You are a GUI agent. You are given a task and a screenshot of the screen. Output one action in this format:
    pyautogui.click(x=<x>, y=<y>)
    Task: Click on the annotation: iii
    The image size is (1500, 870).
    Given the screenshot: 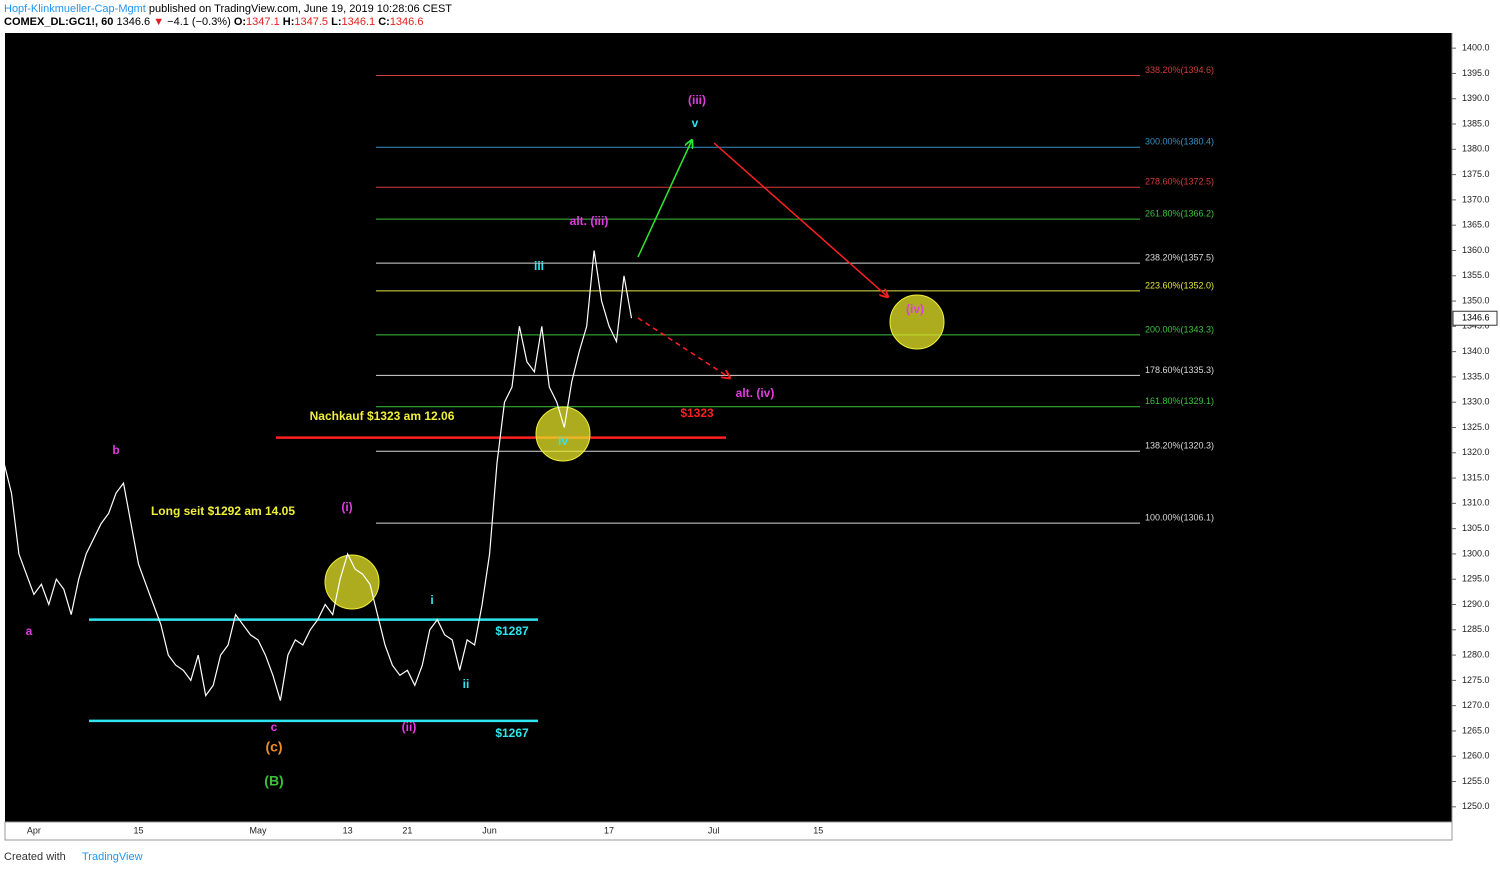 What is the action you would take?
    pyautogui.click(x=539, y=266)
    